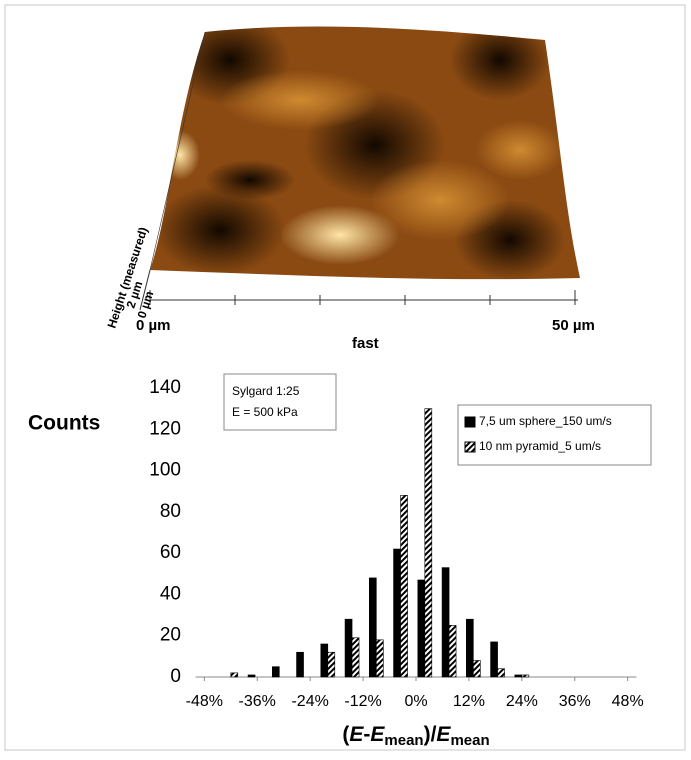 The image size is (691, 760). What do you see at coordinates (165, 428) in the screenshot?
I see `y-tick-label: 120` at bounding box center [165, 428].